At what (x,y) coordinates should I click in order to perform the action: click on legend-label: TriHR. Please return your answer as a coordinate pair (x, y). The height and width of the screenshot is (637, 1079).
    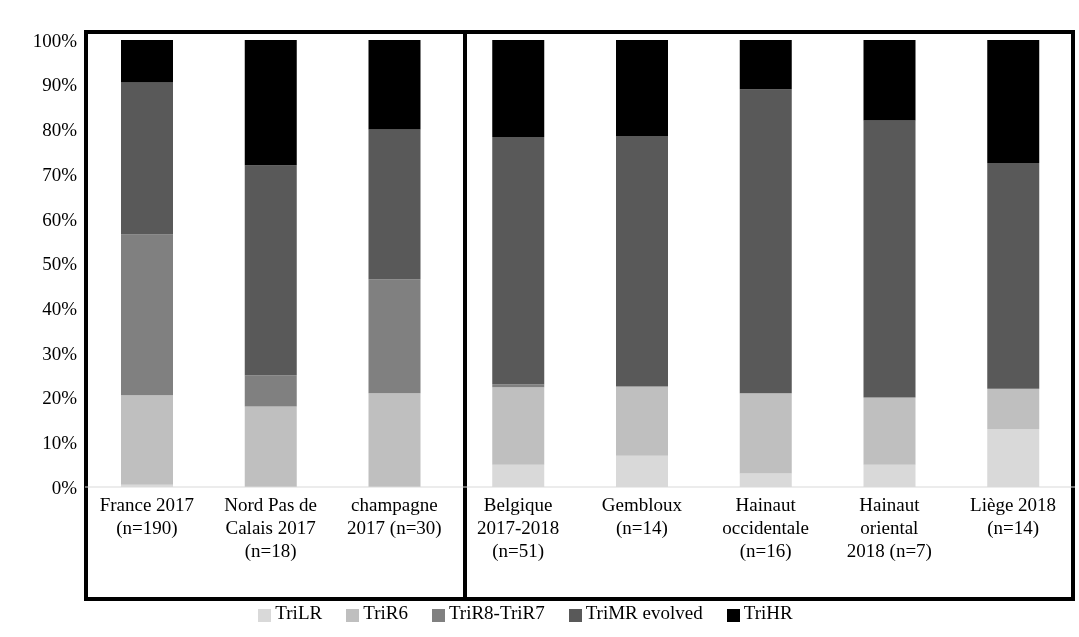
    Looking at the image, I should click on (768, 612).